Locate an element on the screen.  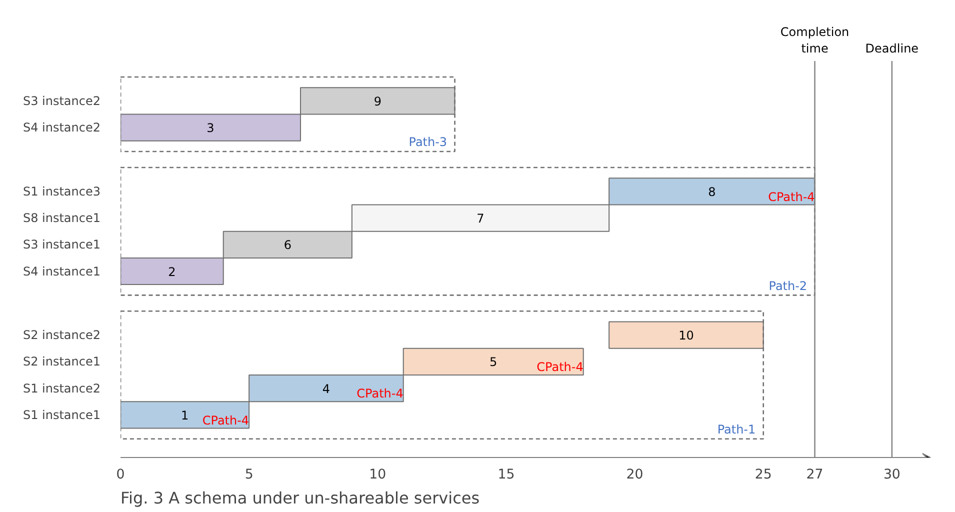
annotation: 4 is located at coordinates (326, 389).